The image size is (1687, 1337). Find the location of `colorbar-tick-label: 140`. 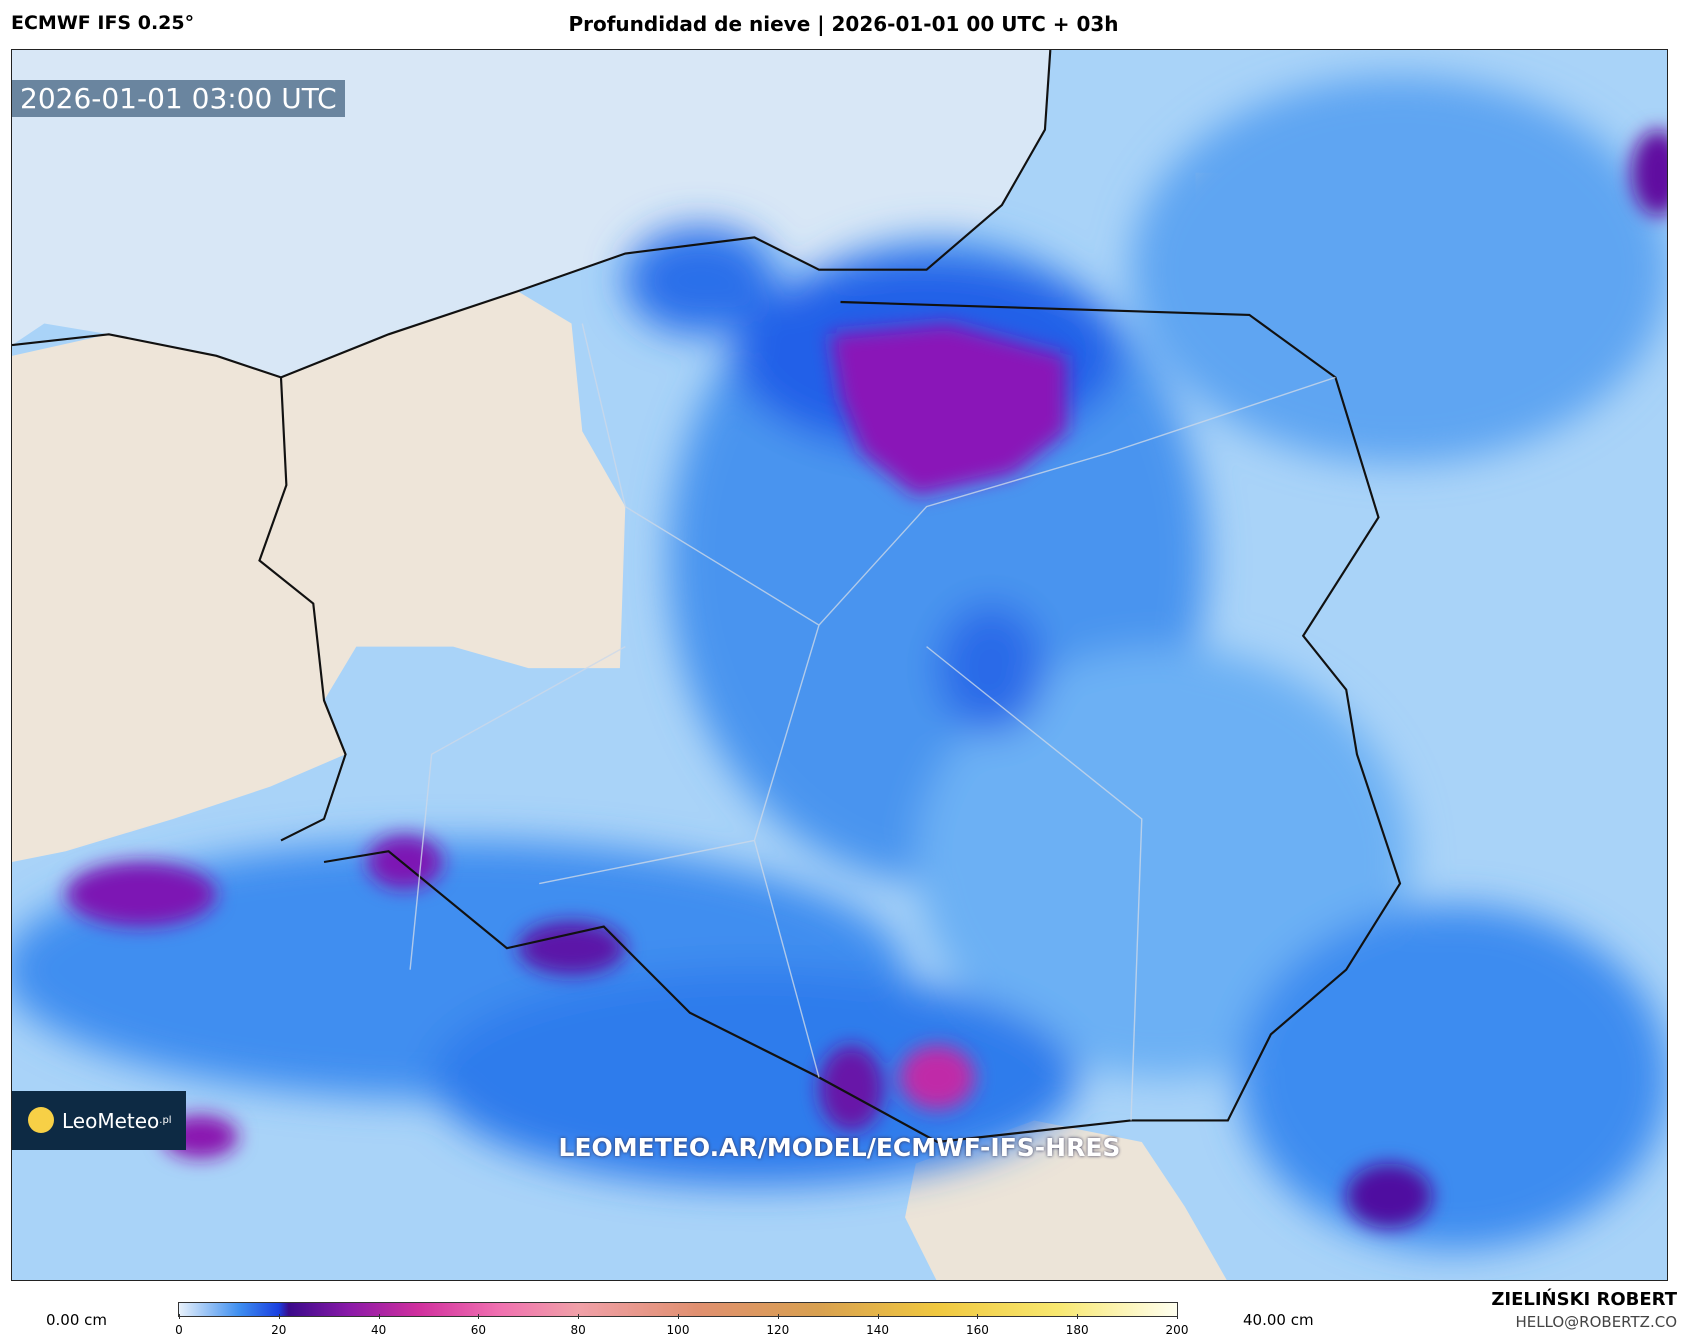

colorbar-tick-label: 140 is located at coordinates (878, 1330).